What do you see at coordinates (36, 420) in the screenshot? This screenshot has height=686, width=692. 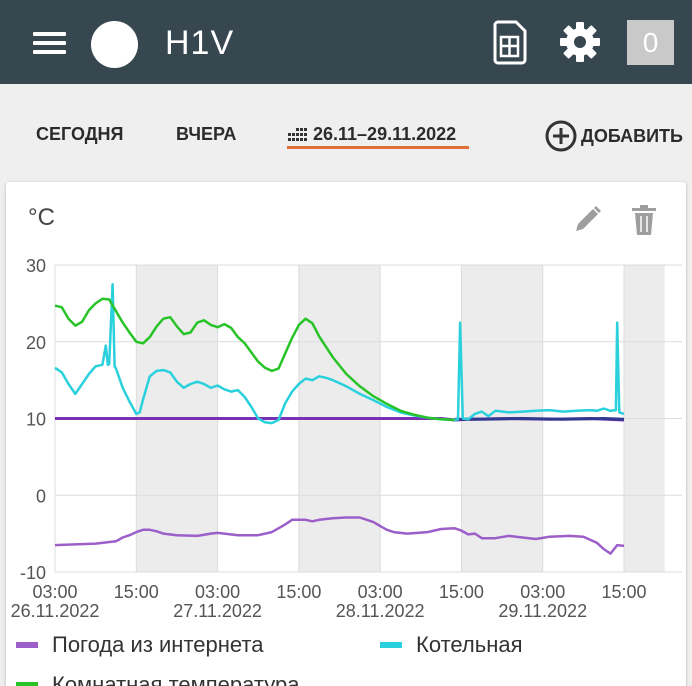 I see `y-tick-label: 10` at bounding box center [36, 420].